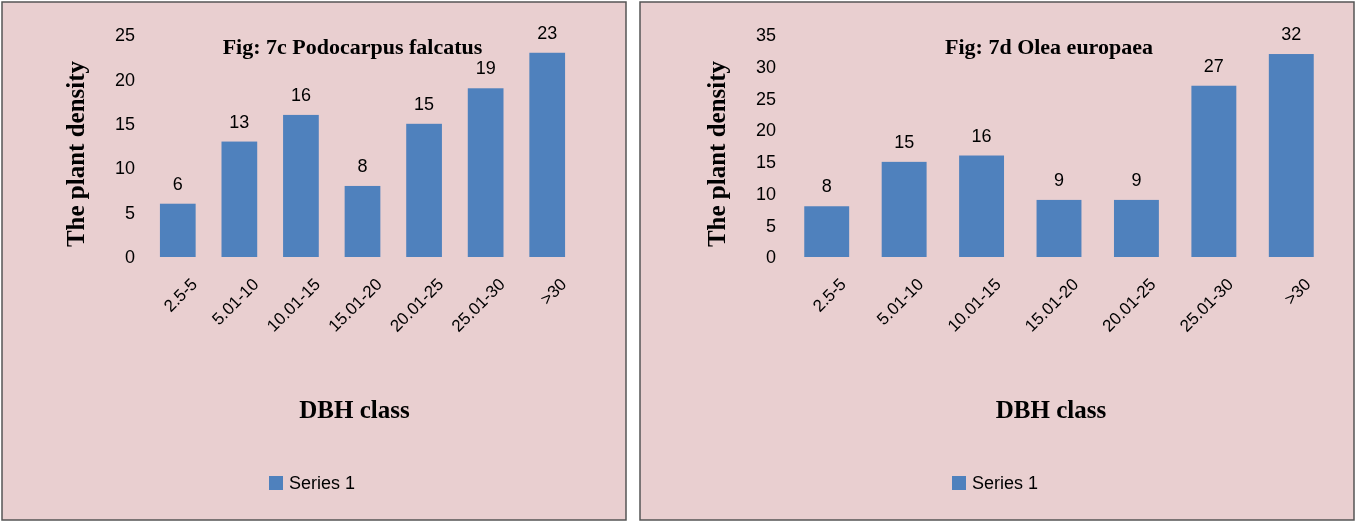  Describe the element at coordinates (765, 66) in the screenshot. I see `y-tick-label: 30` at that location.